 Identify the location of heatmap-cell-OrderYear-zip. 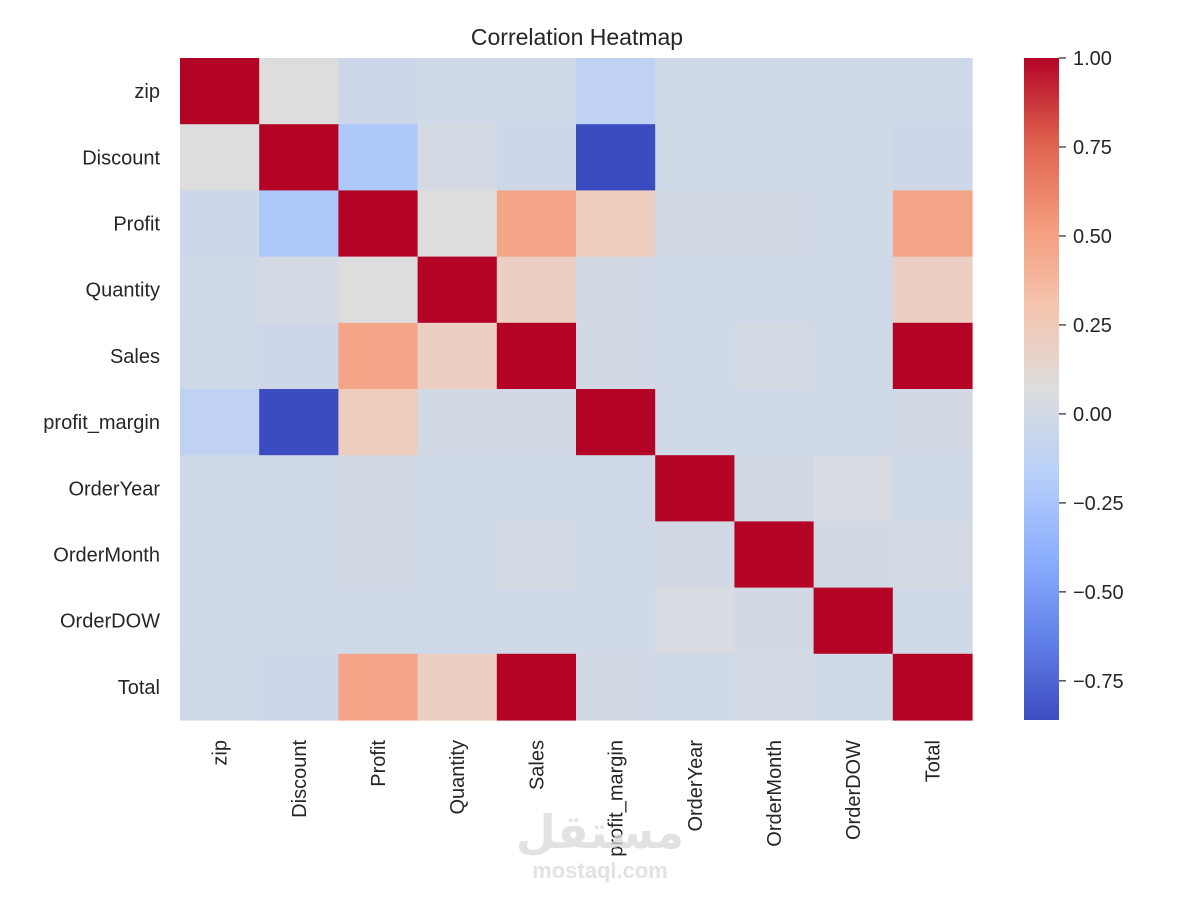
(220, 488).